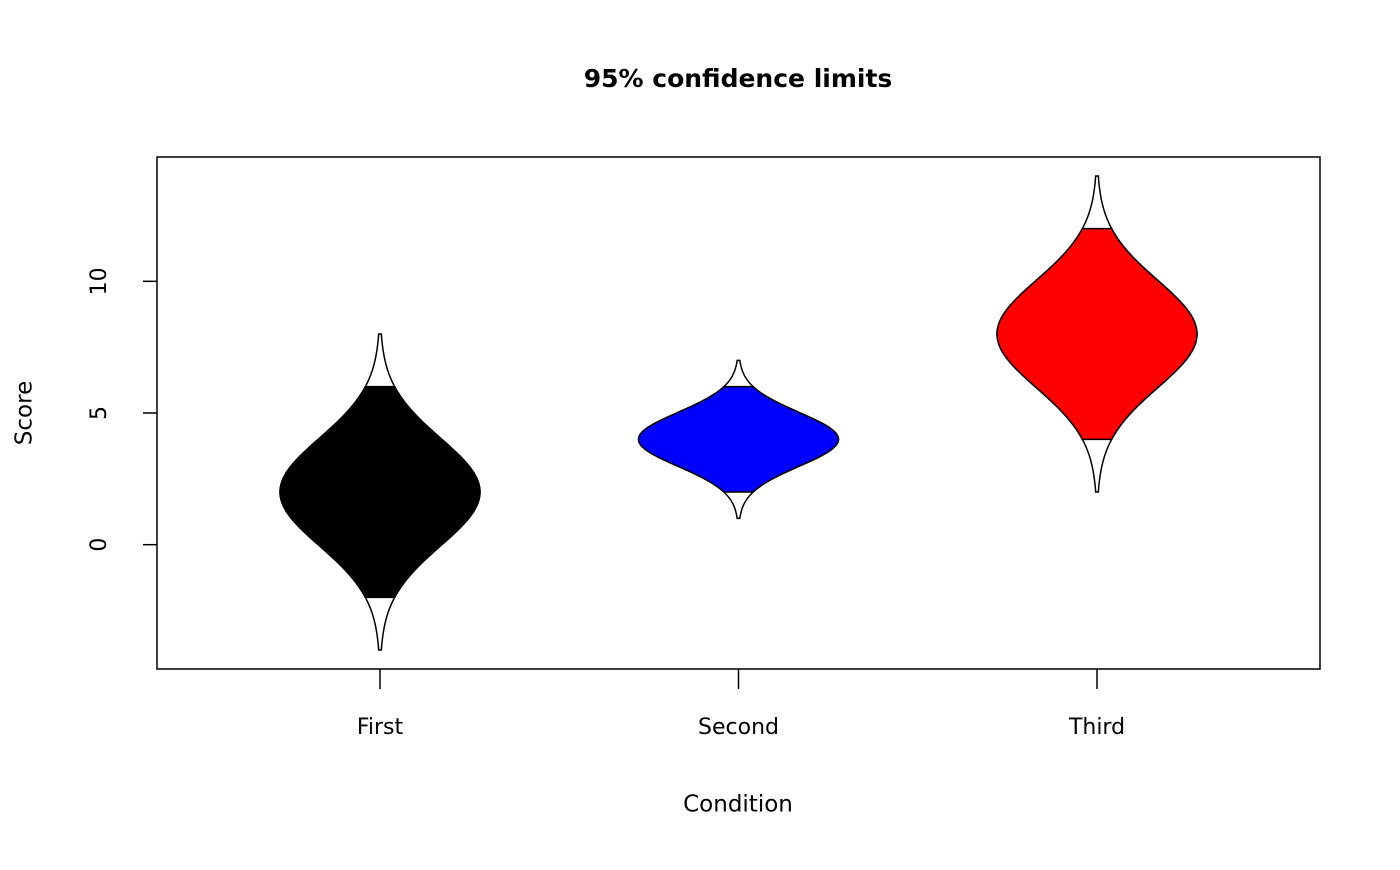  Describe the element at coordinates (380, 727) in the screenshot. I see `x-tick-label: First` at that location.